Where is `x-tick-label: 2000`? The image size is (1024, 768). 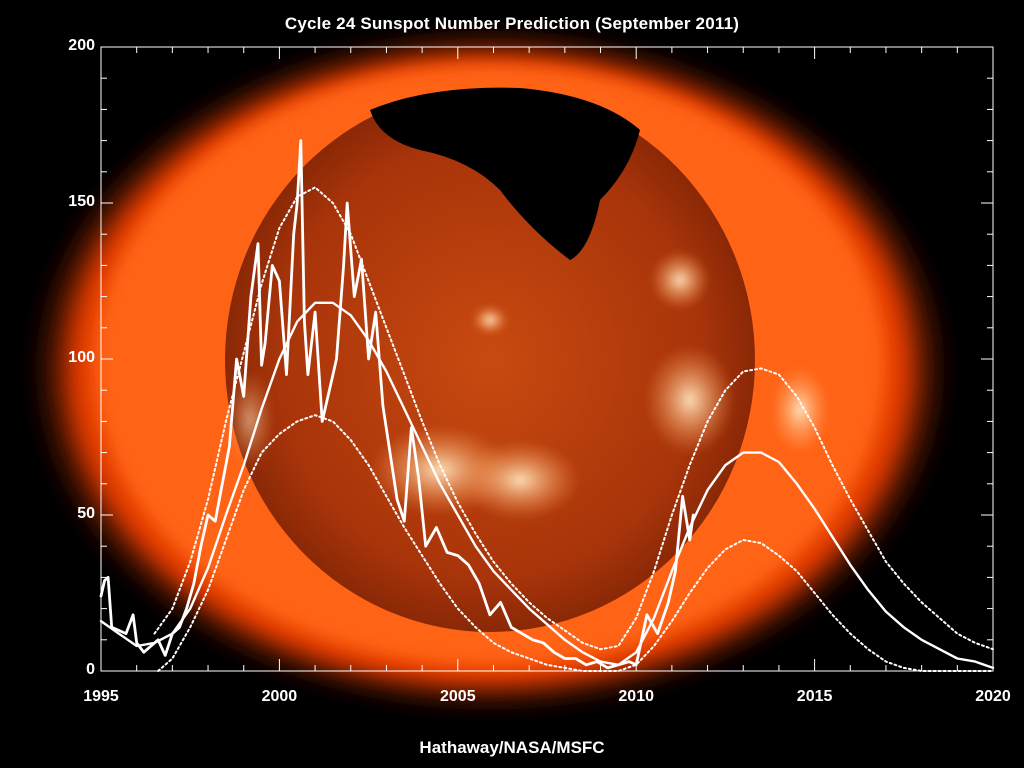
x-tick-label: 2000 is located at coordinates (279, 696).